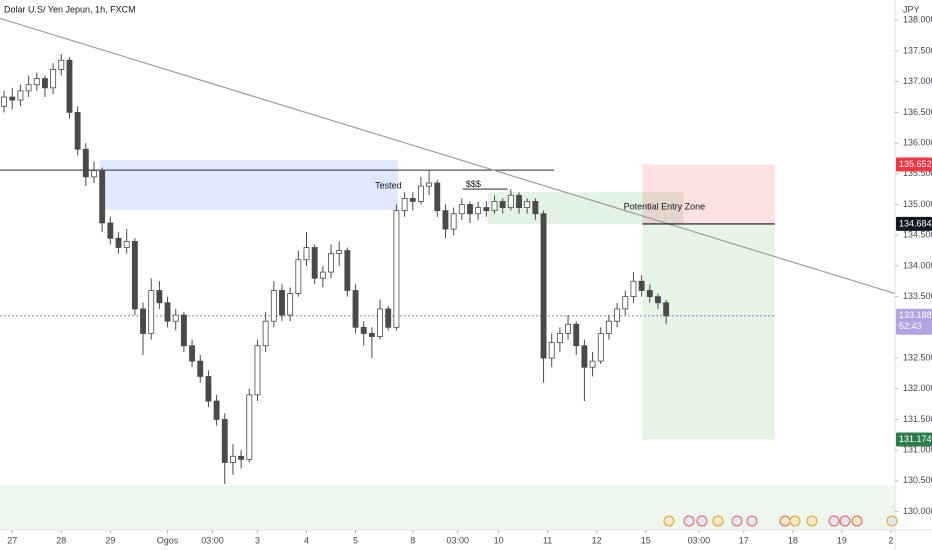 This screenshot has width=932, height=550. Describe the element at coordinates (917, 357) in the screenshot. I see `y-tick-label: 132.500` at that location.